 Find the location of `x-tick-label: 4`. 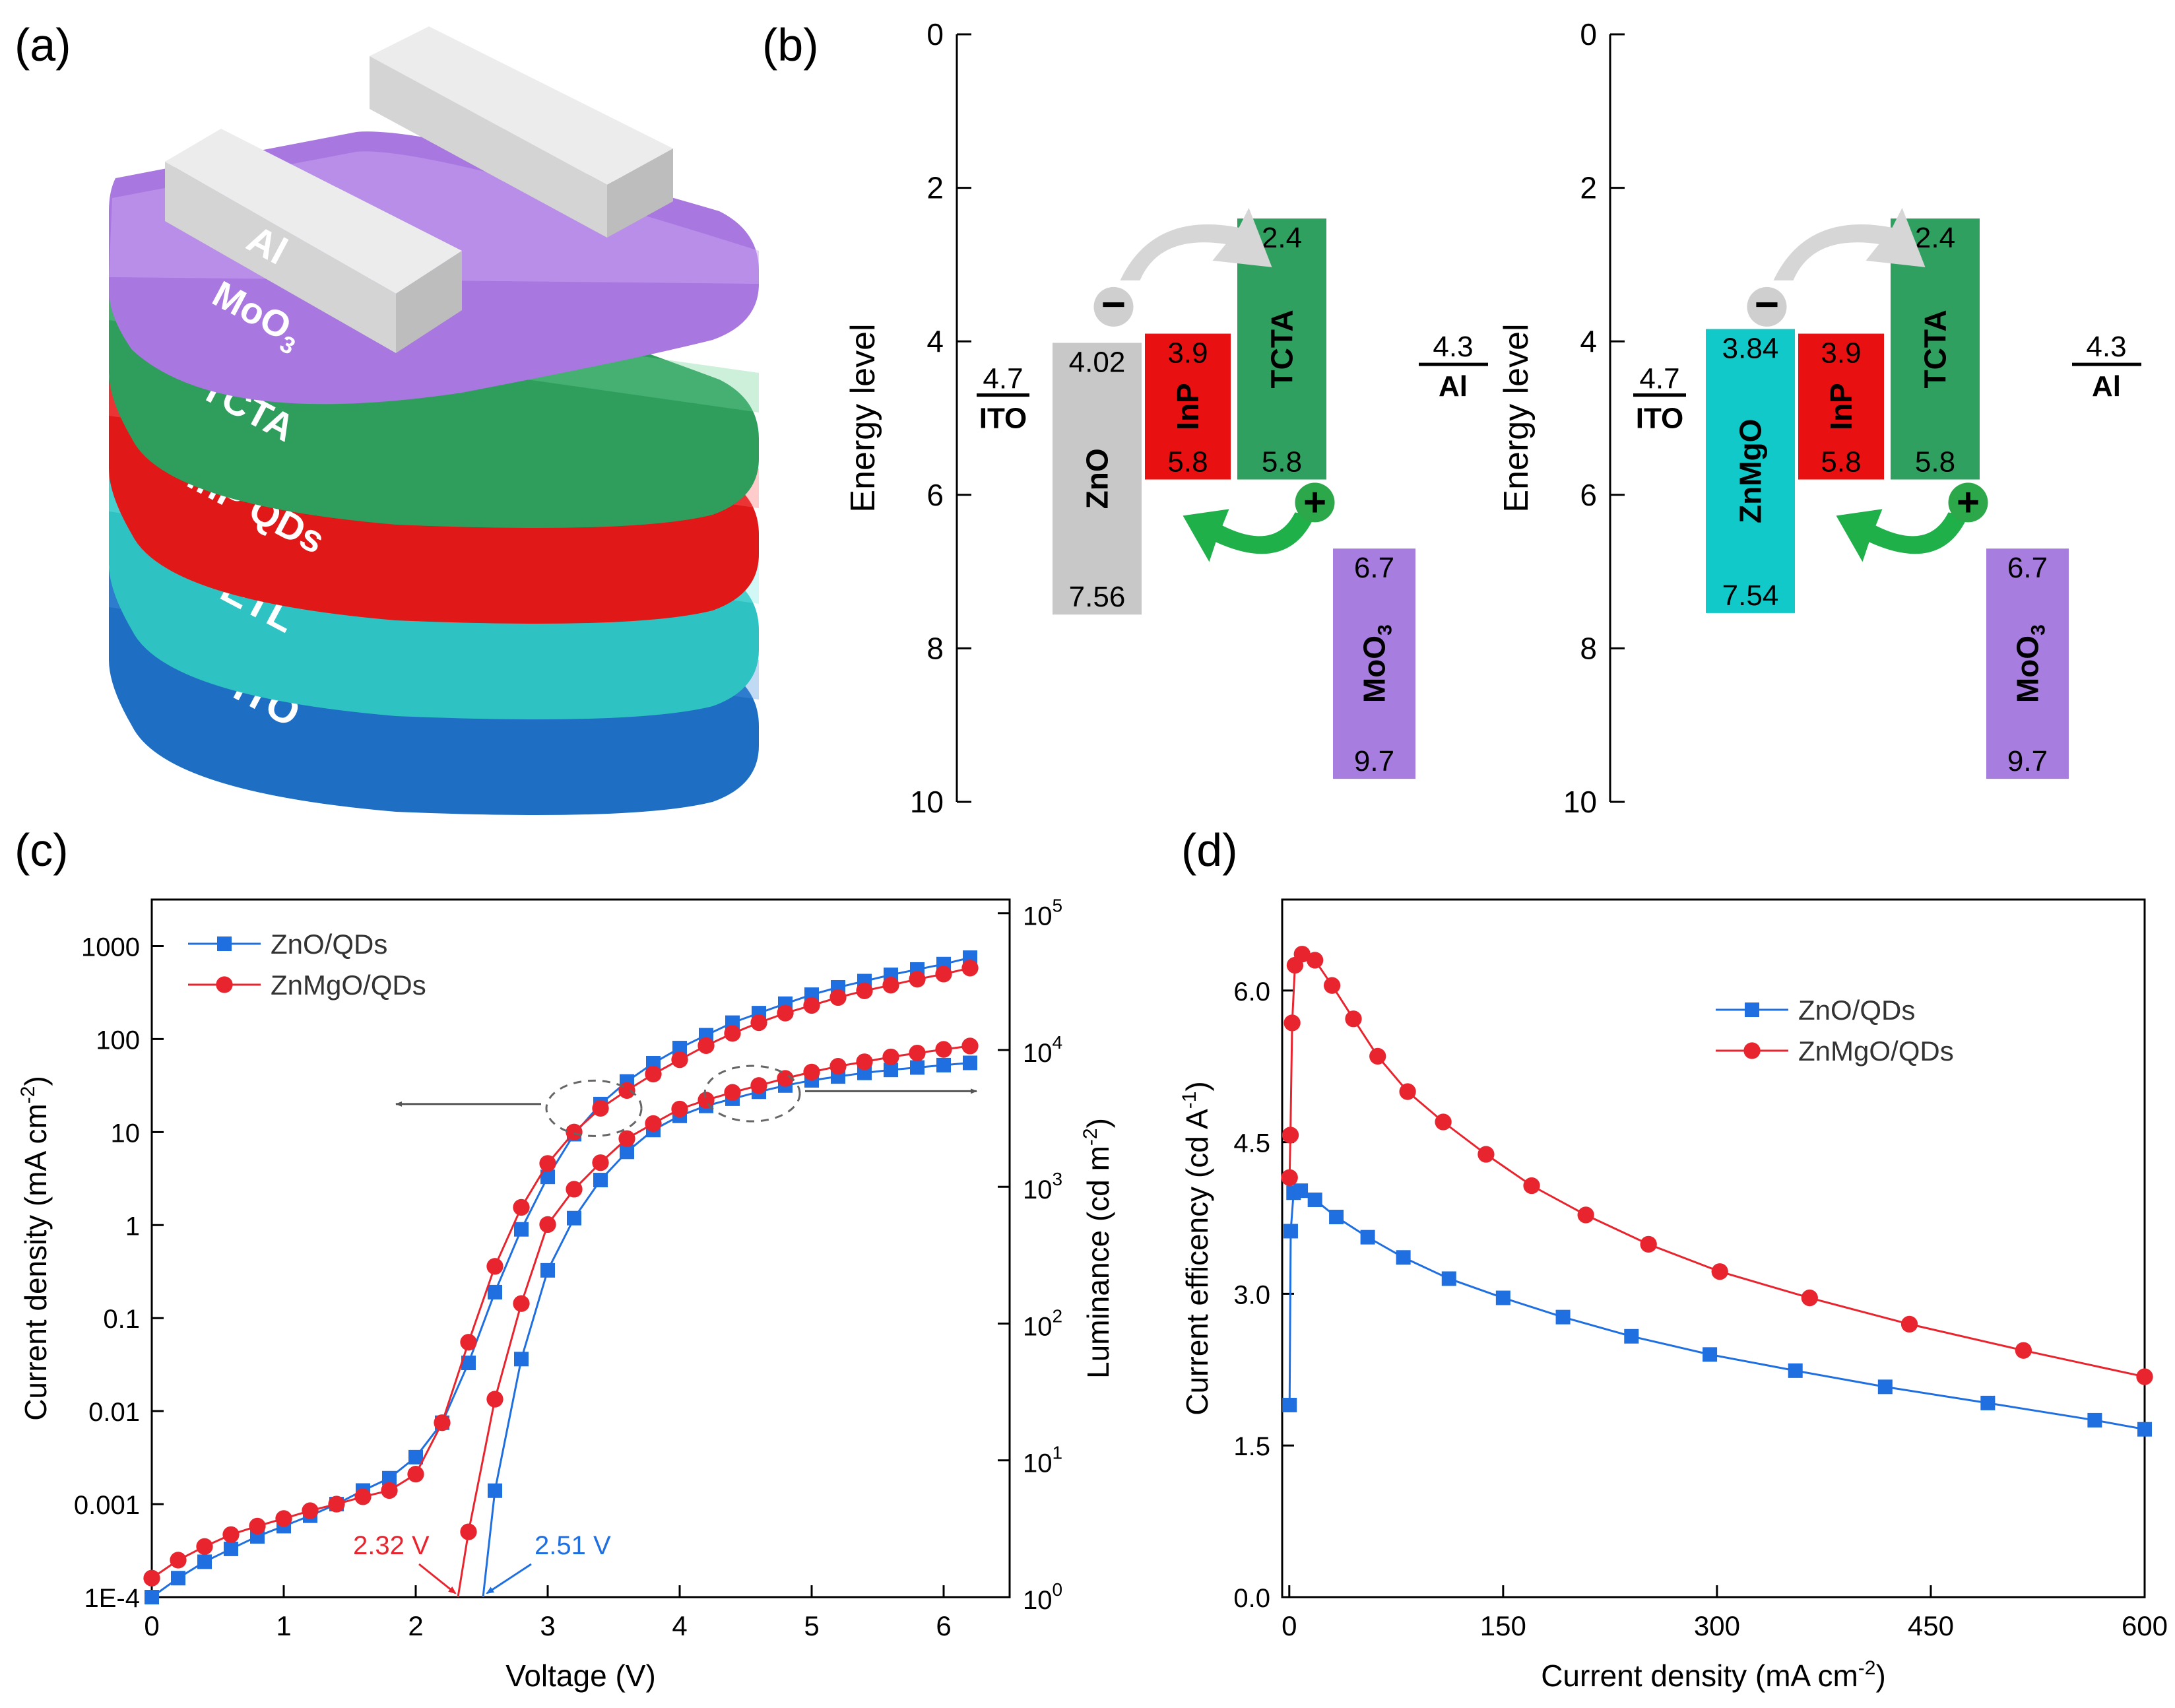

x-tick-label: 4 is located at coordinates (679, 1625).